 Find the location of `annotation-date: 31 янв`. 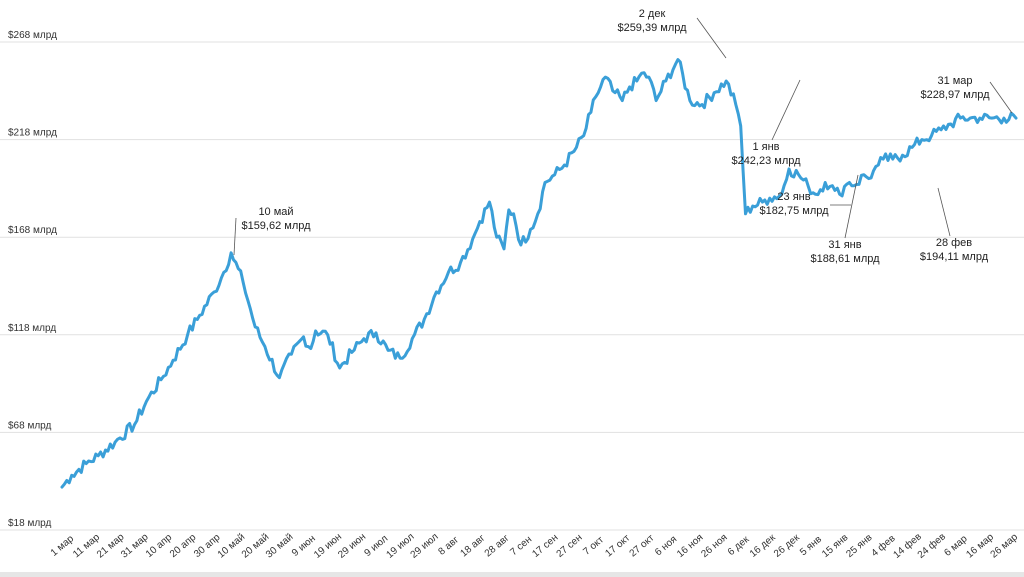

annotation-date: 31 янв is located at coordinates (844, 245).